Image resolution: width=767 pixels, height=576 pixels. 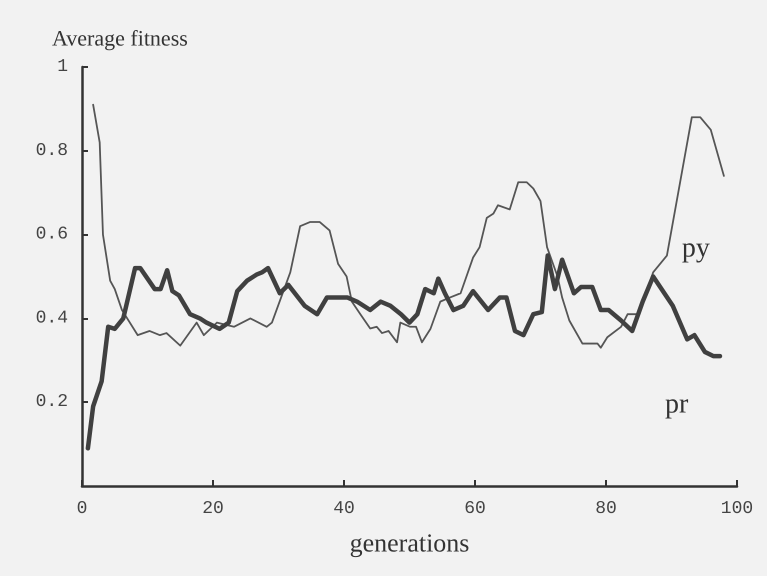 I want to click on y-tick-label: 0.2, so click(x=52, y=402).